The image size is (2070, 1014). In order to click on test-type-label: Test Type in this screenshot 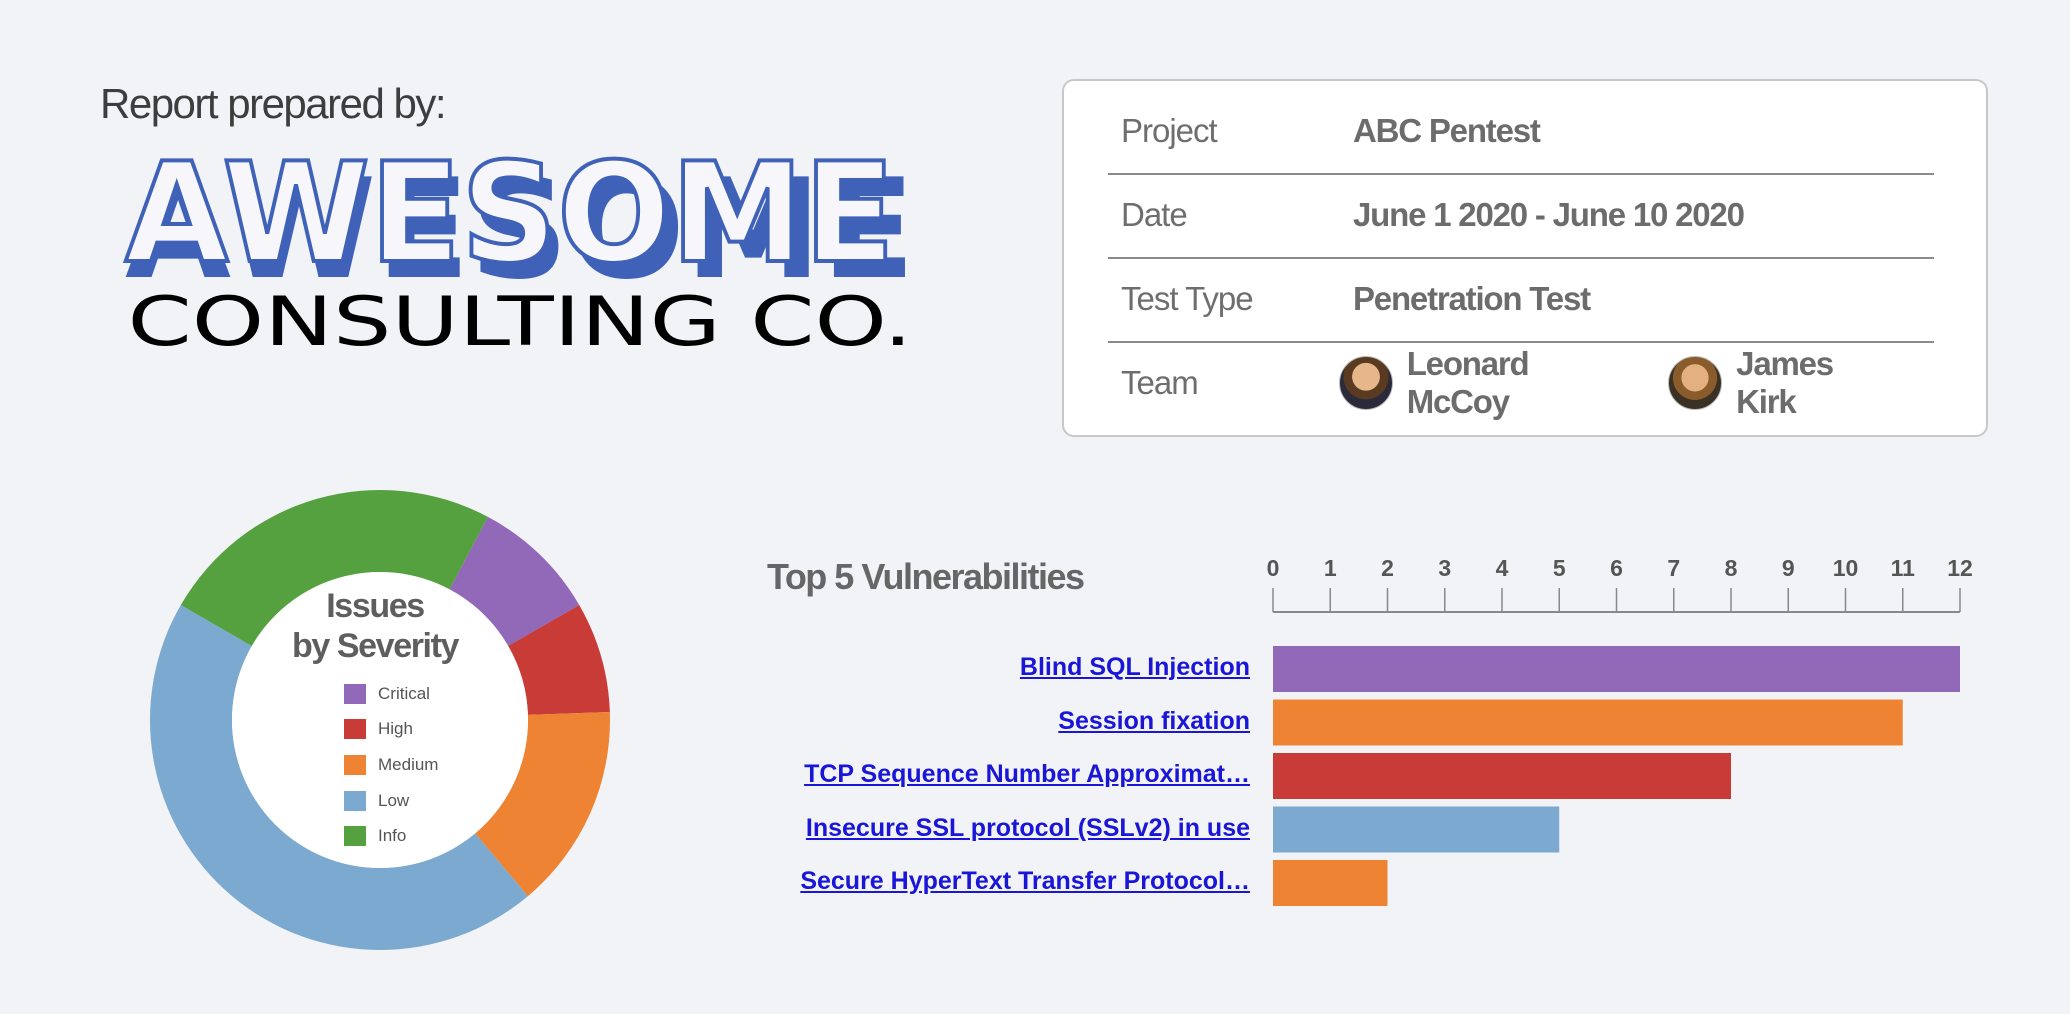, I will do `click(1187, 298)`.